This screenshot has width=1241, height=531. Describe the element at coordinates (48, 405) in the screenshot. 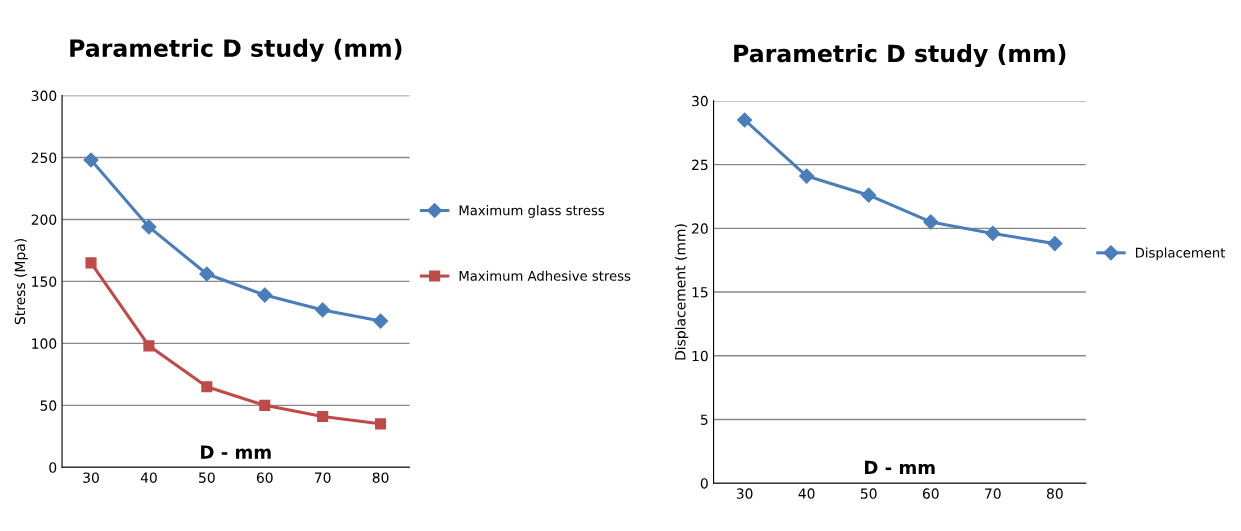

I see `y-tick-label: 50` at that location.